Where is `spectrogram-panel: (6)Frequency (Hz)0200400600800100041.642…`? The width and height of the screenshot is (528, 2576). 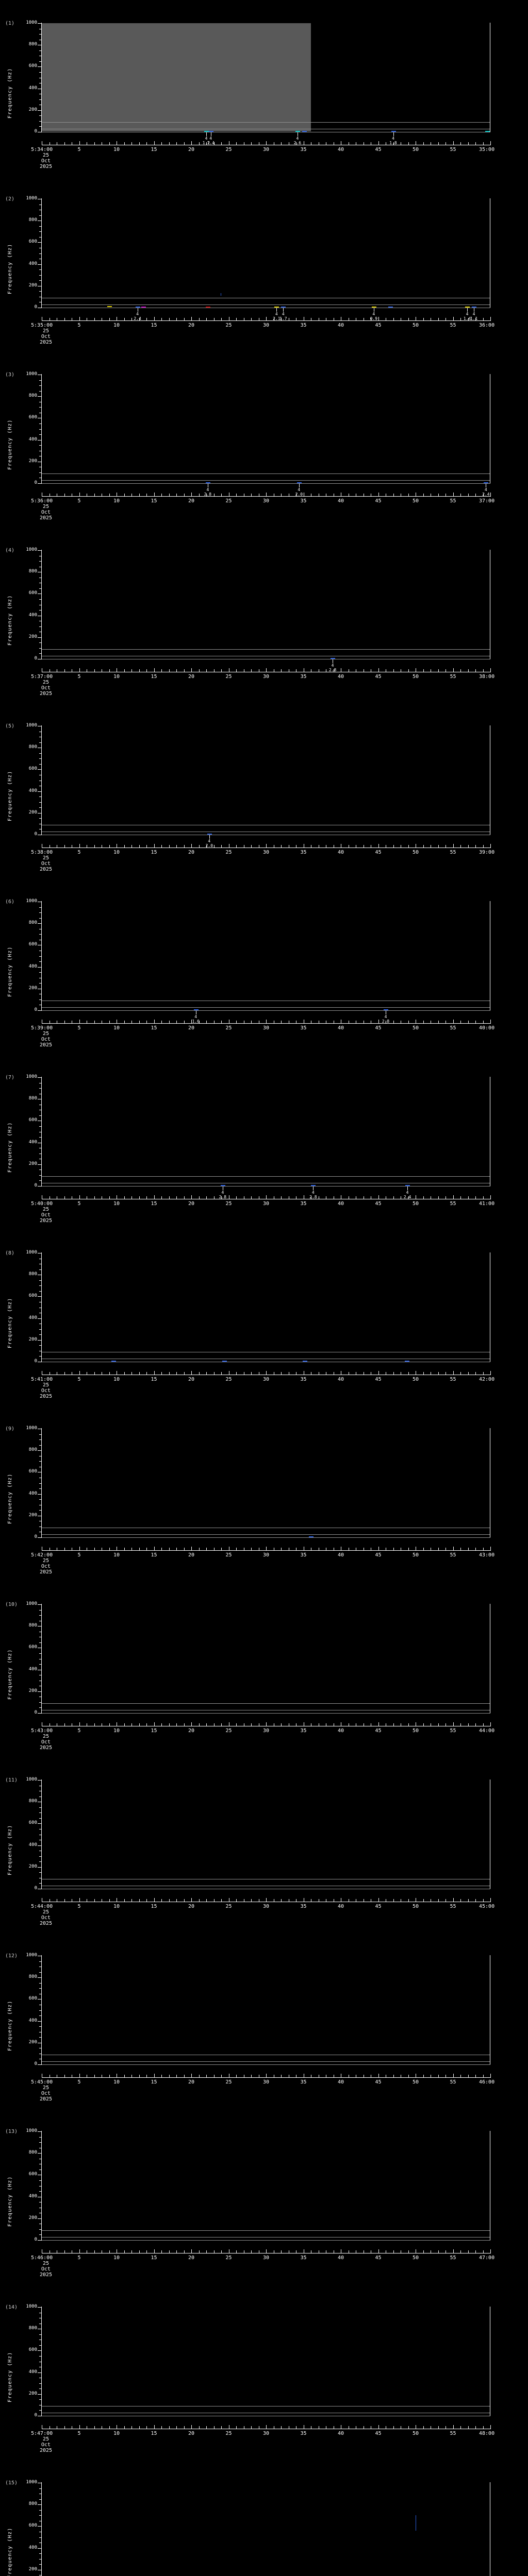
spectrogram-panel: (6)Frequency (Hz)0200400600800100041.642… is located at coordinates (264, 966).